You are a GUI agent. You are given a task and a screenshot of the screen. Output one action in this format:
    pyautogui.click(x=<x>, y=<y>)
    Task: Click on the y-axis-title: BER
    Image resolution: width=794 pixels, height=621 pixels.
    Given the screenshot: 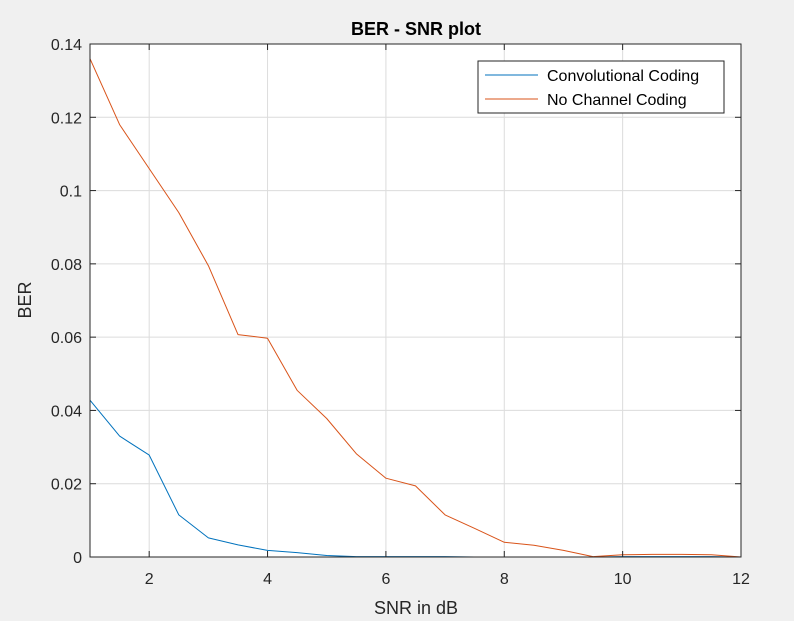 What is the action you would take?
    pyautogui.click(x=25, y=299)
    